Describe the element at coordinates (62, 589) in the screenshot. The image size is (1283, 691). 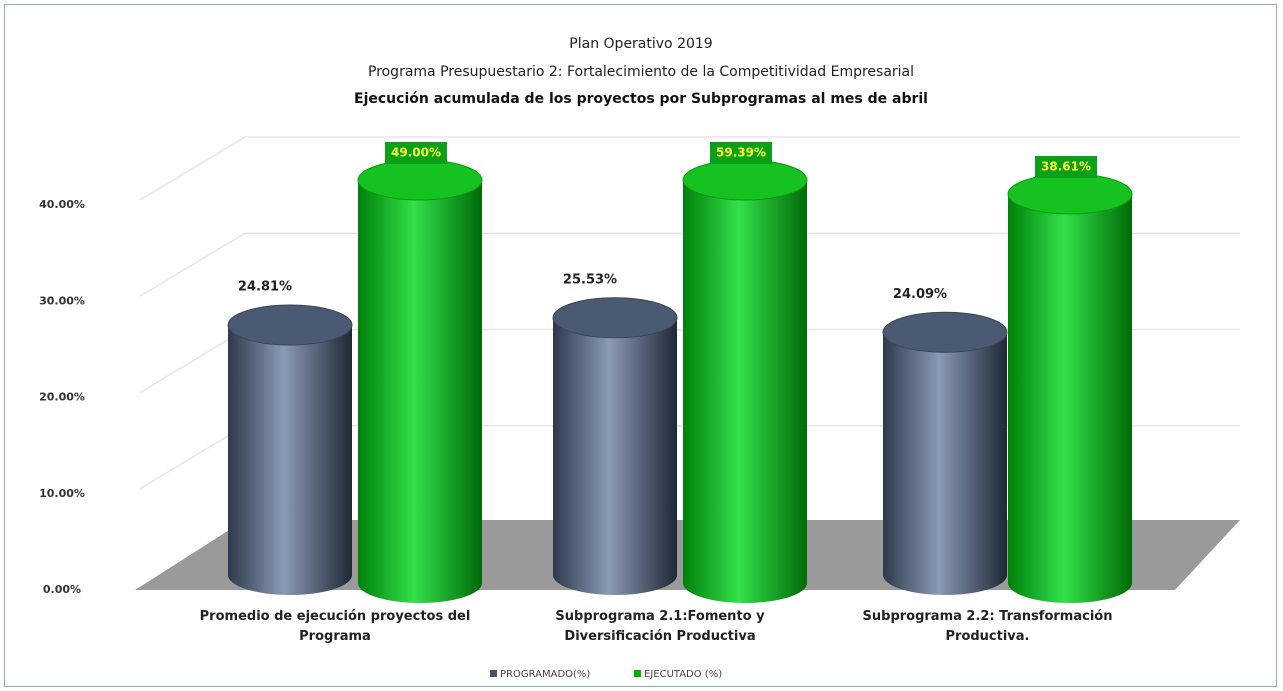
I see `y-tick-label: 0.00%` at that location.